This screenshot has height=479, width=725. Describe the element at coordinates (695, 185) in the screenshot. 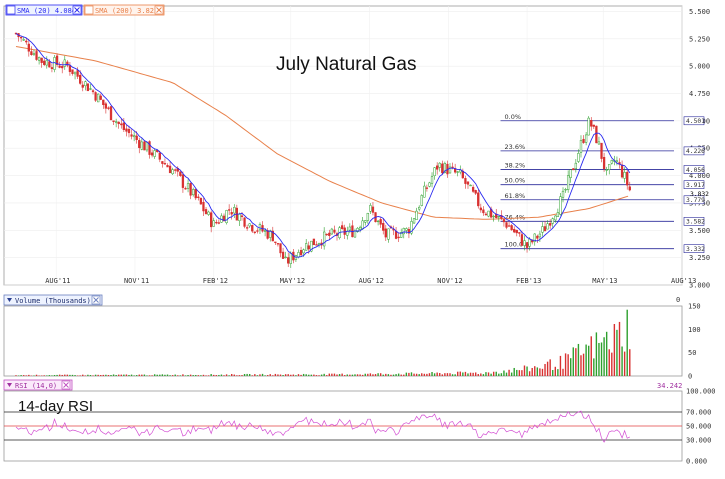

I see `fib-value-label: 3.917` at that location.